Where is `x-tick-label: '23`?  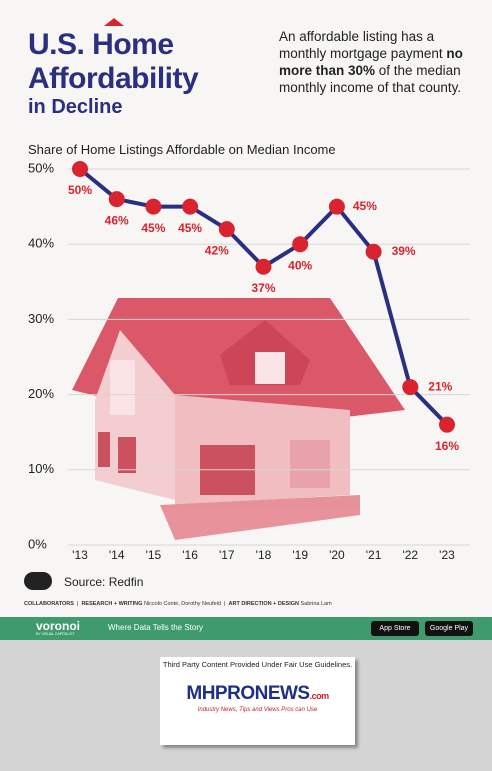
x-tick-label: '23 is located at coordinates (447, 555).